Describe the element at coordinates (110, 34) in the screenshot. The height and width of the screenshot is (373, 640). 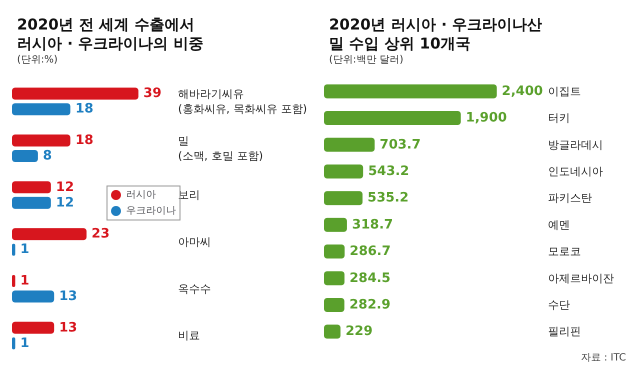
I see `chart-title: 2020년 전 세계 수출에서 러시아 · 우크라이나의 비중` at that location.